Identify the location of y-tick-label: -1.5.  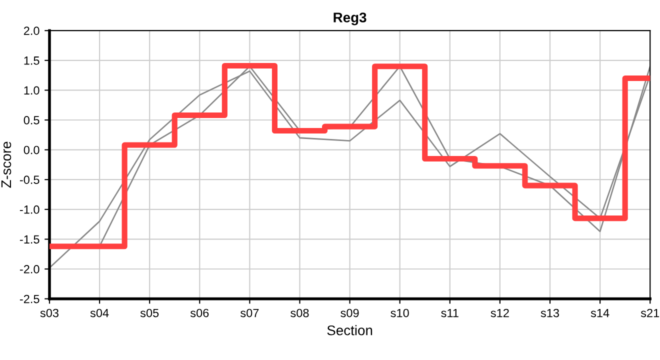
(30, 239).